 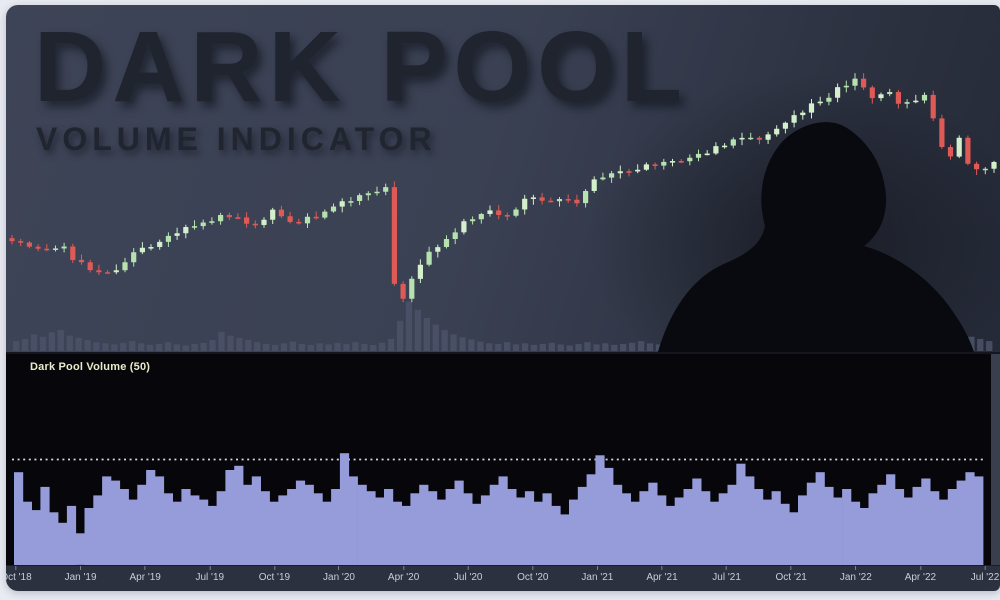 I want to click on axis-tick-group: Jan '22, so click(x=856, y=574).